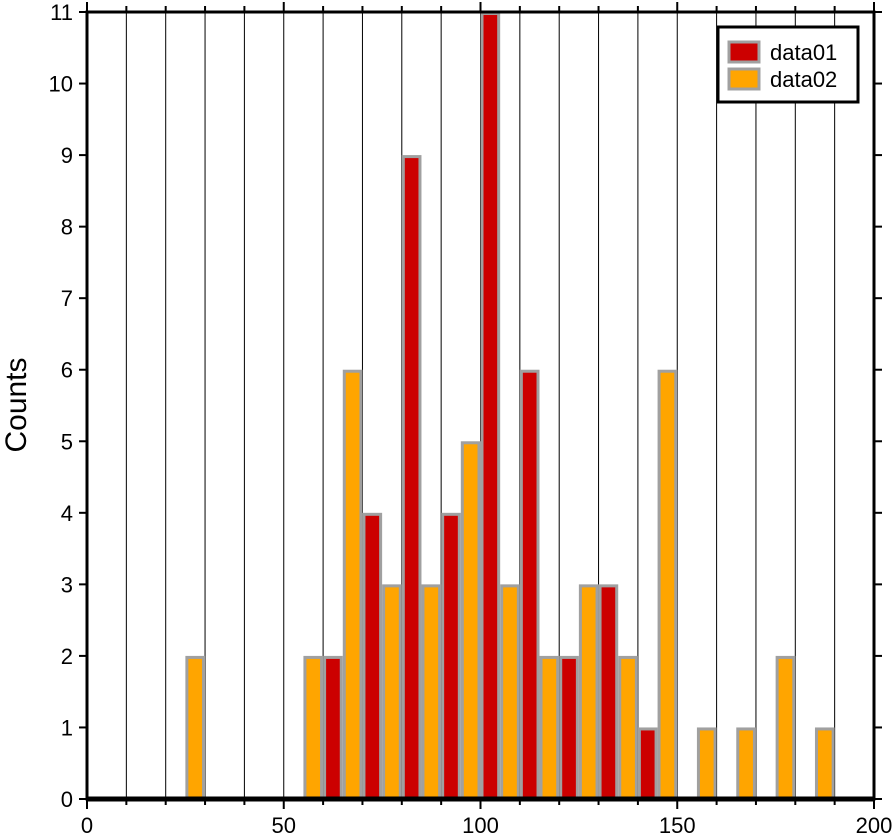 This screenshot has width=894, height=835. Describe the element at coordinates (67, 298) in the screenshot. I see `y-tick-label: 7` at that location.